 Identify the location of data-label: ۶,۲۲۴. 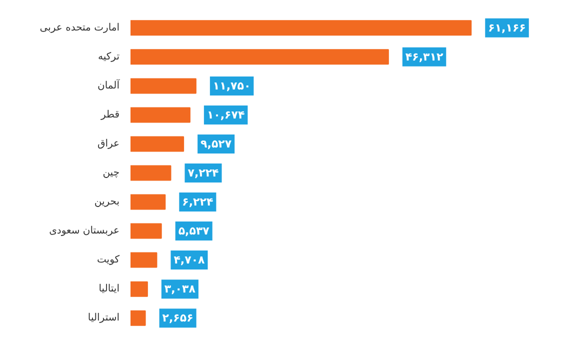
(198, 202).